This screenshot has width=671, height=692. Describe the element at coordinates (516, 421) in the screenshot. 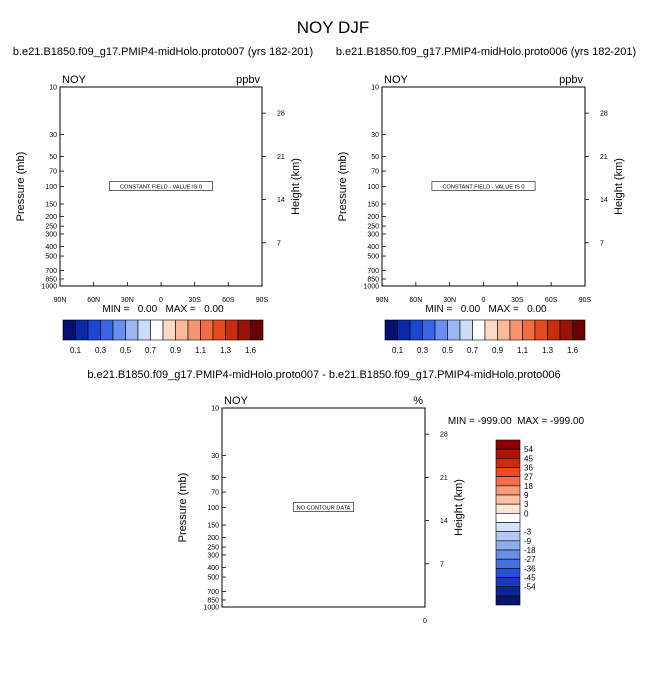

I see `min-max-text: MIN = -999.00 MAX = -999.00` at that location.